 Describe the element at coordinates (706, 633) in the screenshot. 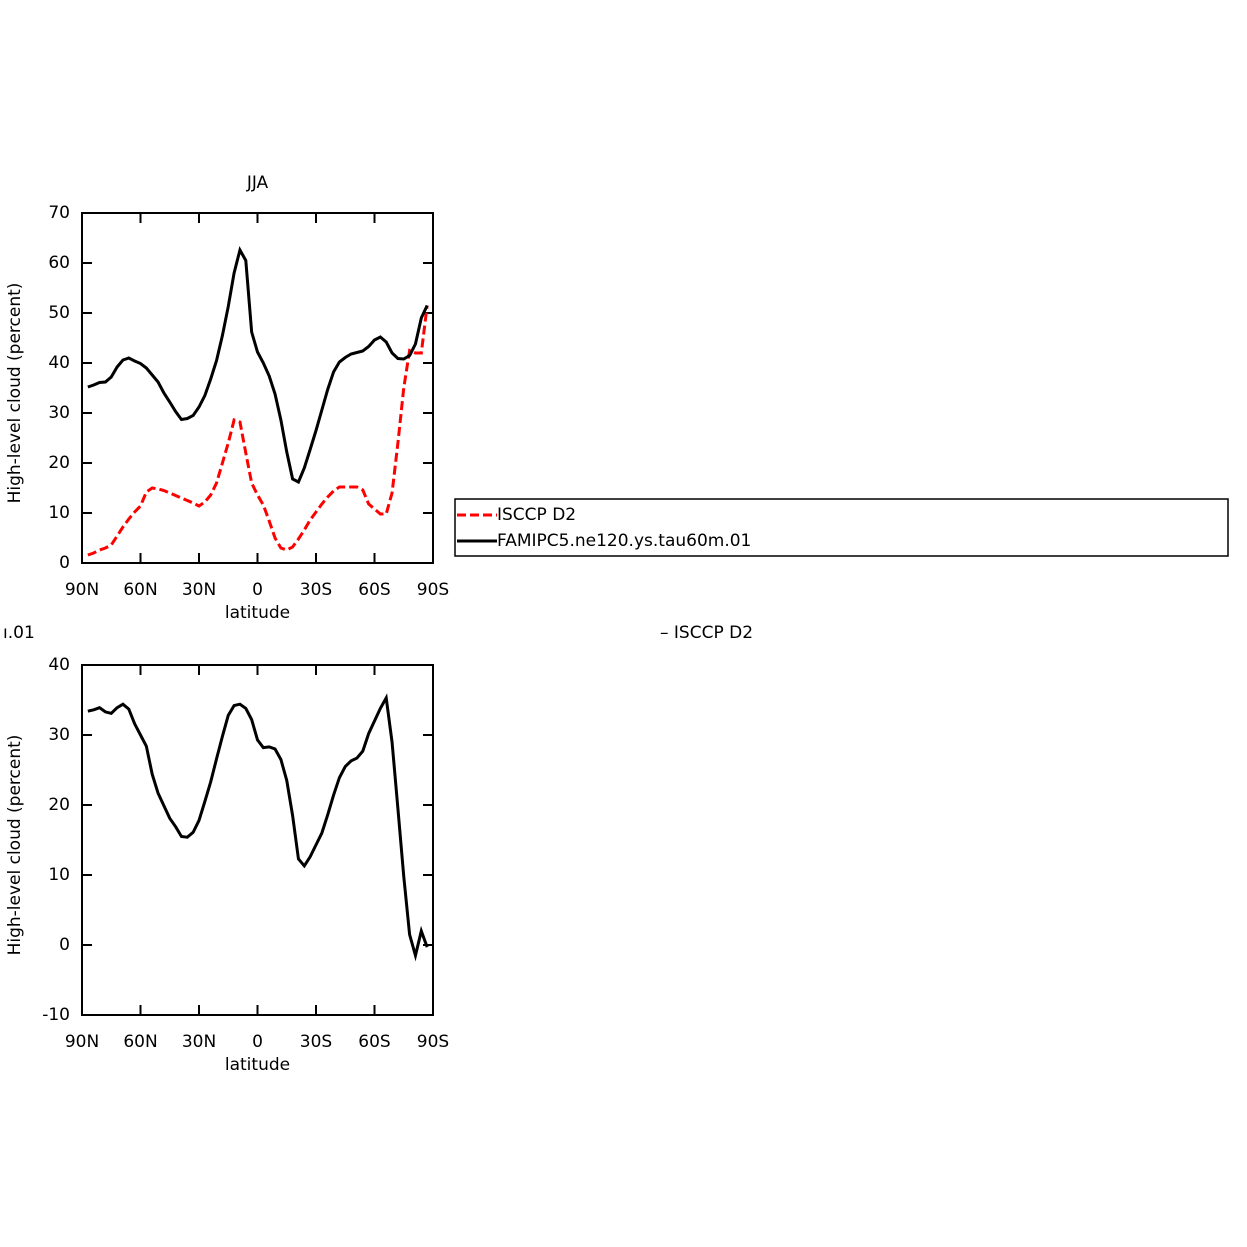

I see `chart-title-part: – ISCCP D2` at that location.